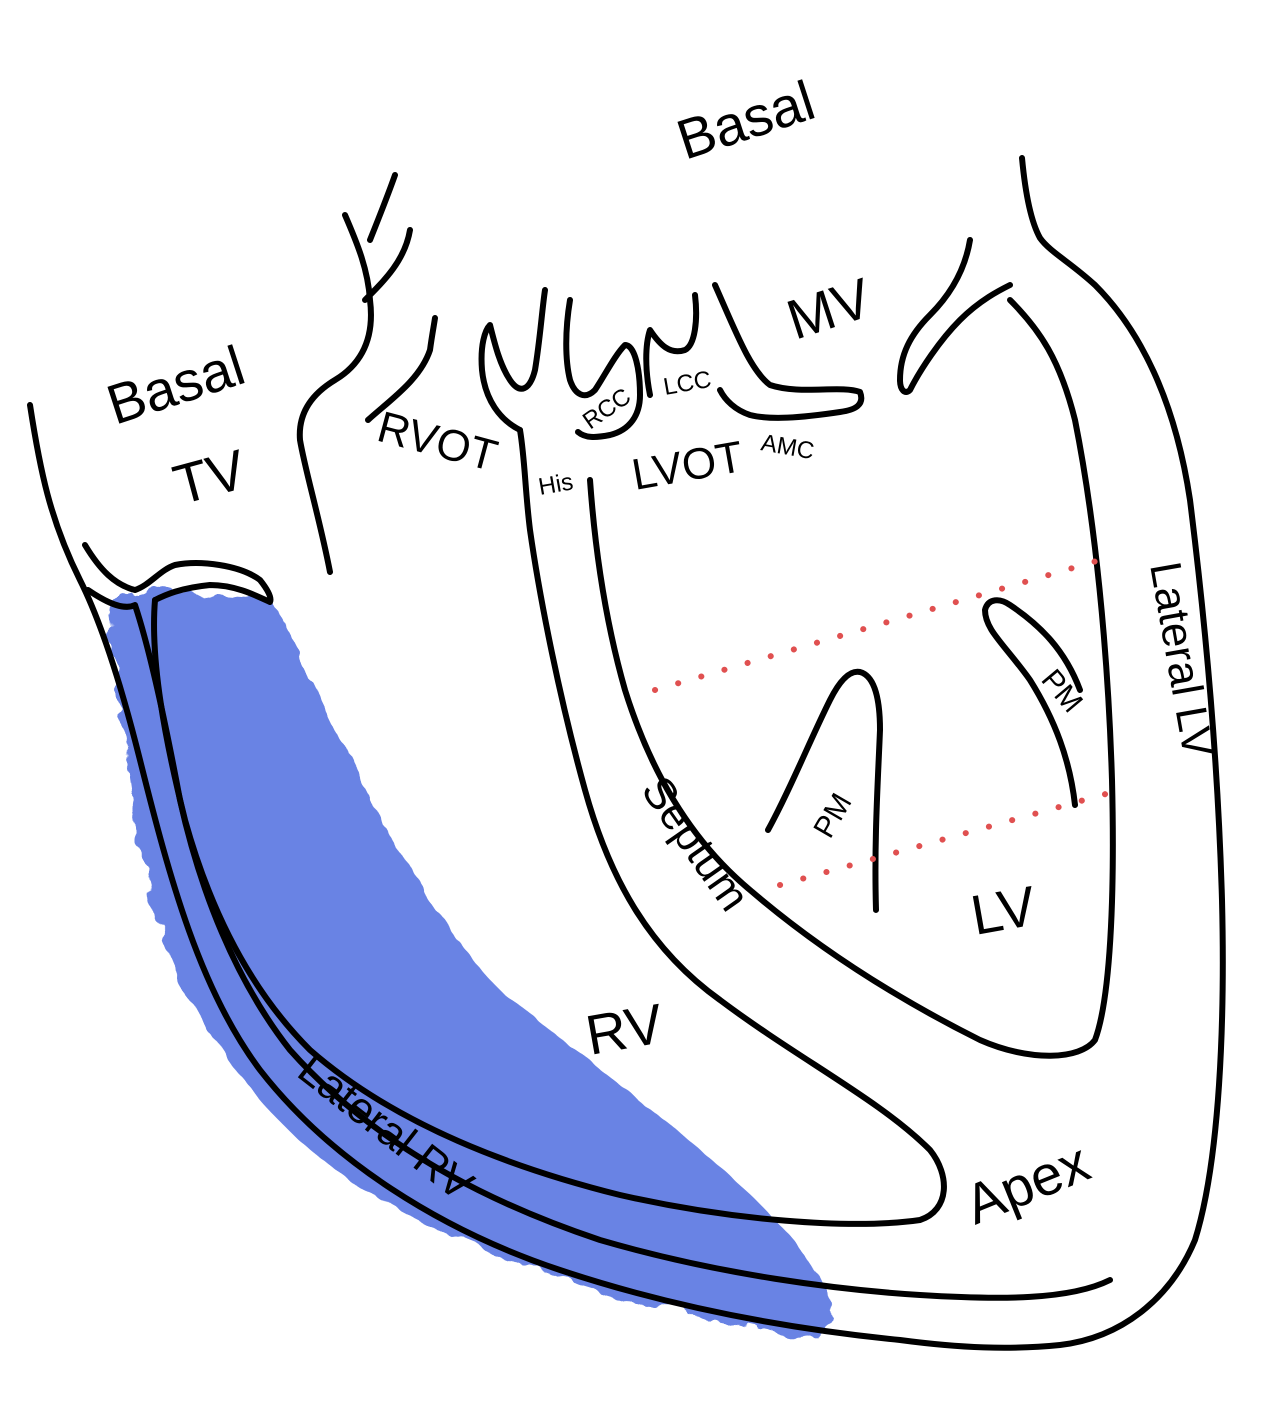 Image resolution: width=1280 pixels, height=1418 pixels. I want to click on label-mv: MV, so click(829, 308).